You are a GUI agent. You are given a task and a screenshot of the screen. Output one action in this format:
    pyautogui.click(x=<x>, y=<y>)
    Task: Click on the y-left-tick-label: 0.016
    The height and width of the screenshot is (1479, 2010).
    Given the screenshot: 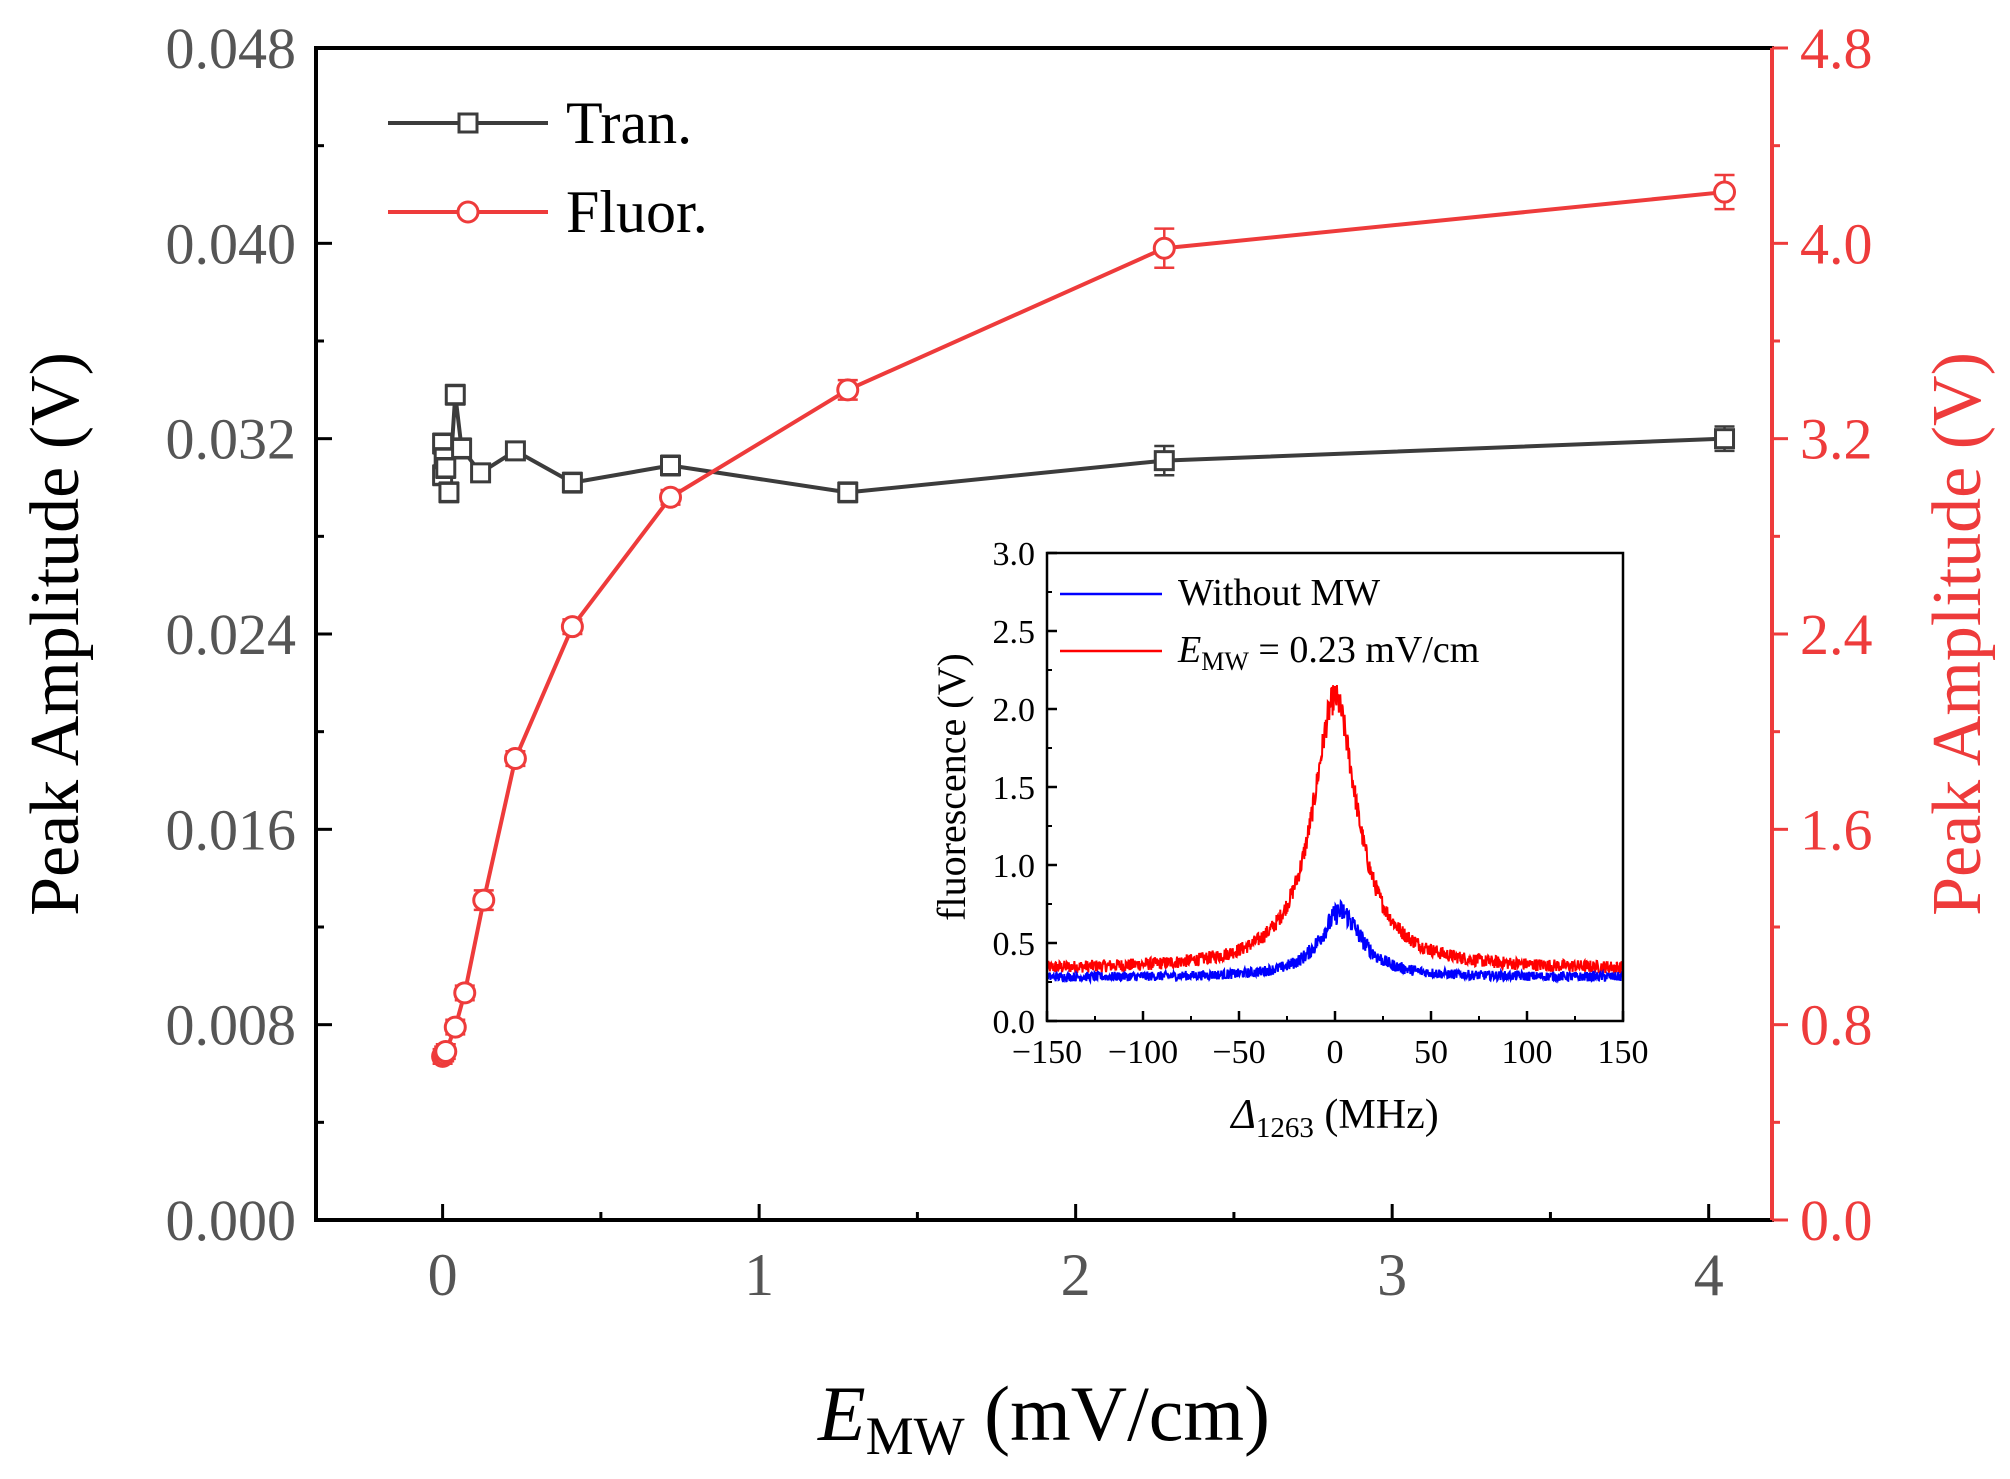 What is the action you would take?
    pyautogui.click(x=231, y=829)
    